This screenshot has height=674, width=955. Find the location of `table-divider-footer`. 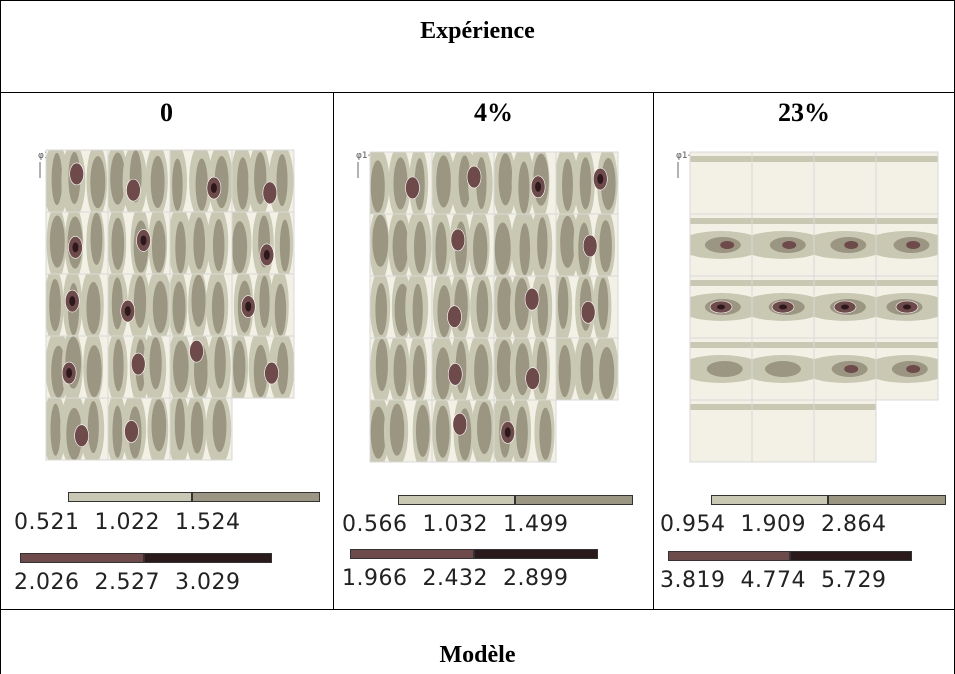

table-divider-footer is located at coordinates (477, 609).